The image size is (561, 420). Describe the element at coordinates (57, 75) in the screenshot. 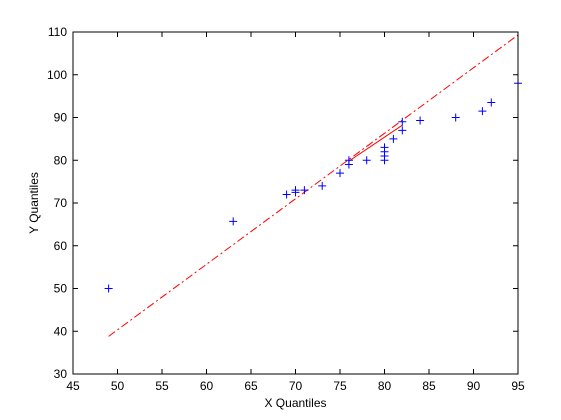

I see `y-tick-label: 100` at that location.